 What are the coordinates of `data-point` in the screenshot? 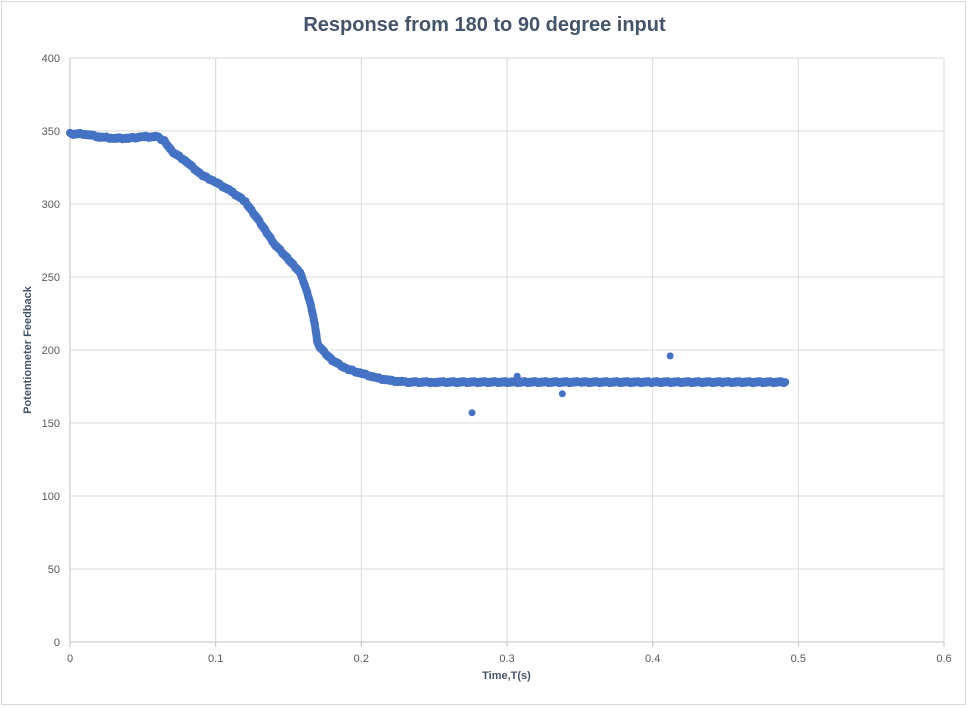 It's located at (785, 382).